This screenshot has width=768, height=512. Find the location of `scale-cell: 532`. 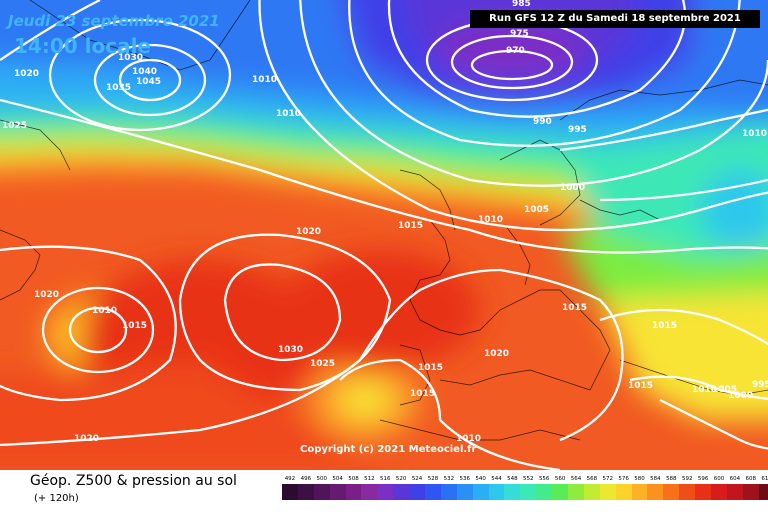

scale-cell: 532 is located at coordinates (448, 487).